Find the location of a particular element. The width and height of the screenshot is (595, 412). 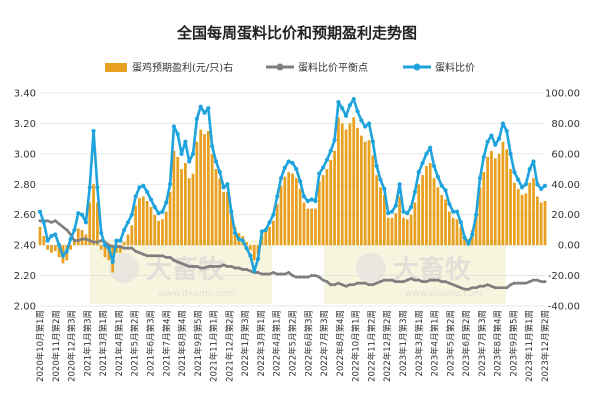

x-tick-label: 2022年8月第4周 is located at coordinates (340, 343).